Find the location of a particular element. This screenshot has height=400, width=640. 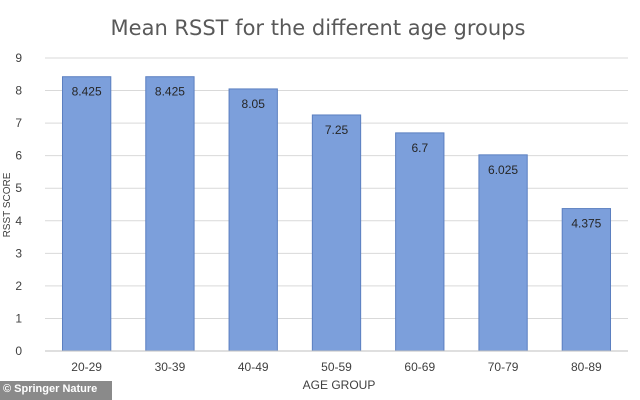

y-tick-label: 3 is located at coordinates (18, 253).